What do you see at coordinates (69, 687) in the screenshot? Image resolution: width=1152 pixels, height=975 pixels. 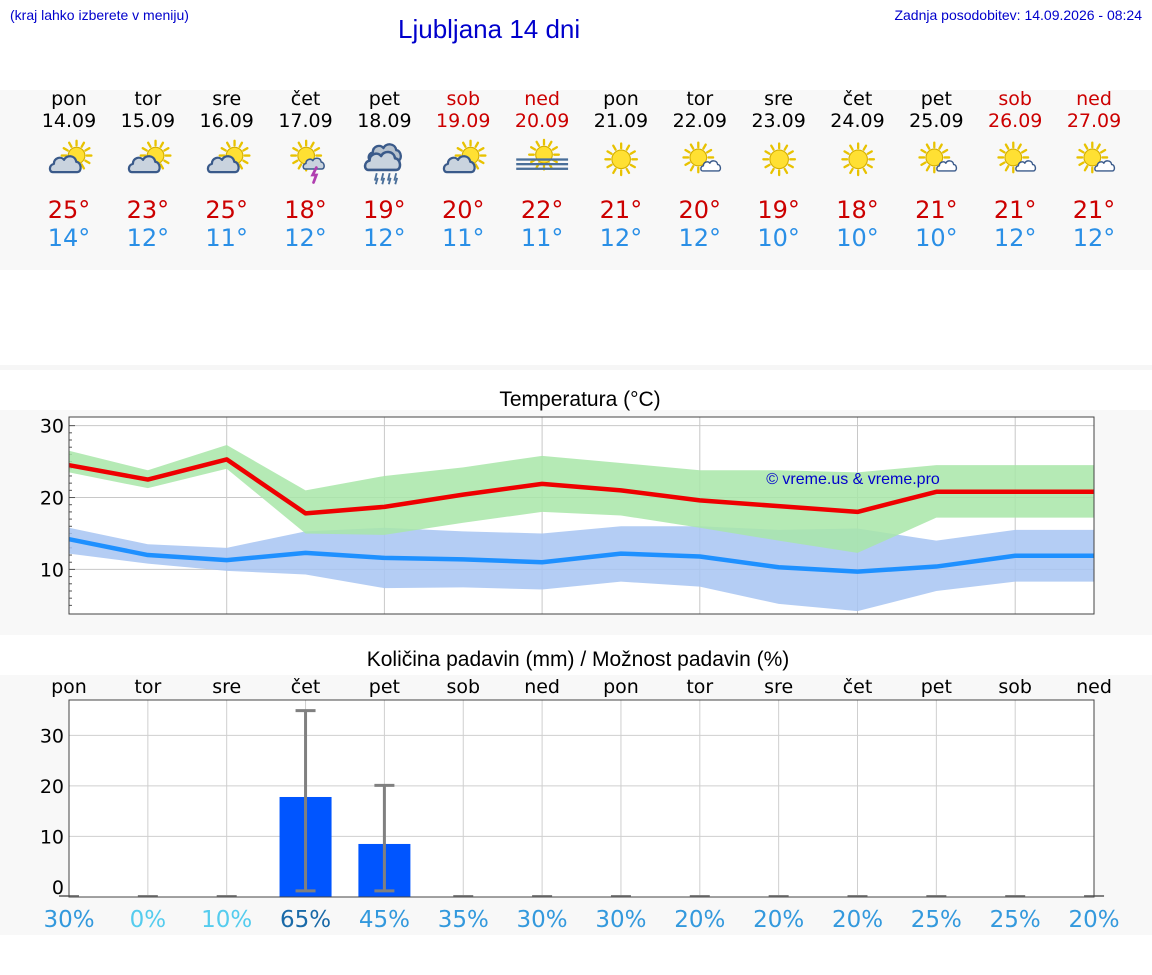 I see `x-category-label: pon` at bounding box center [69, 687].